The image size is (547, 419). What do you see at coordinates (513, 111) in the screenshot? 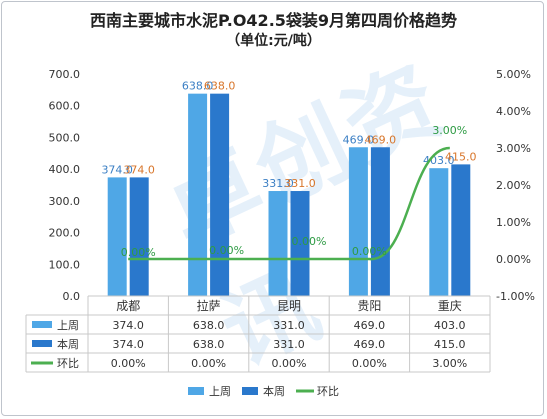
I see `y2-tick-label: 4.00%` at bounding box center [513, 111].